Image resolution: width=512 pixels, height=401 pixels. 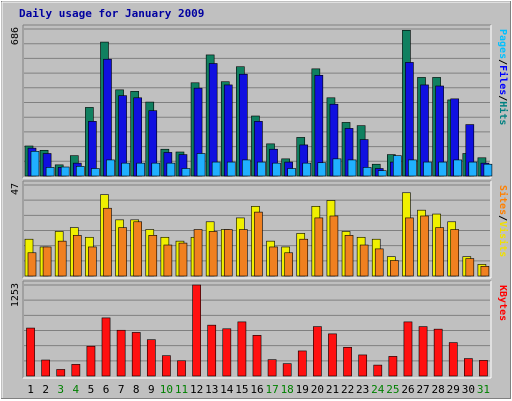 I want to click on x-tick-label: 29, so click(x=453, y=389).